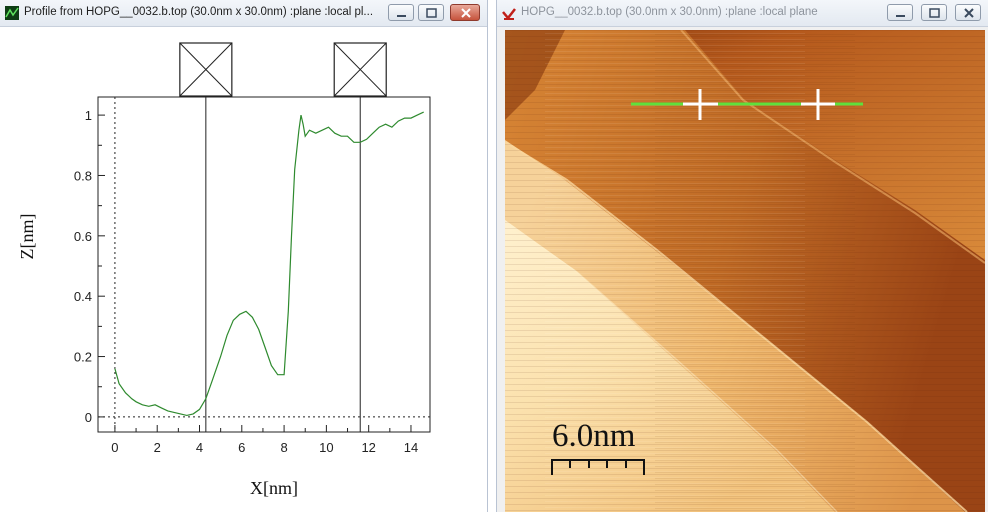 The image size is (988, 512). I want to click on y-tick-label: 0, so click(88, 417).